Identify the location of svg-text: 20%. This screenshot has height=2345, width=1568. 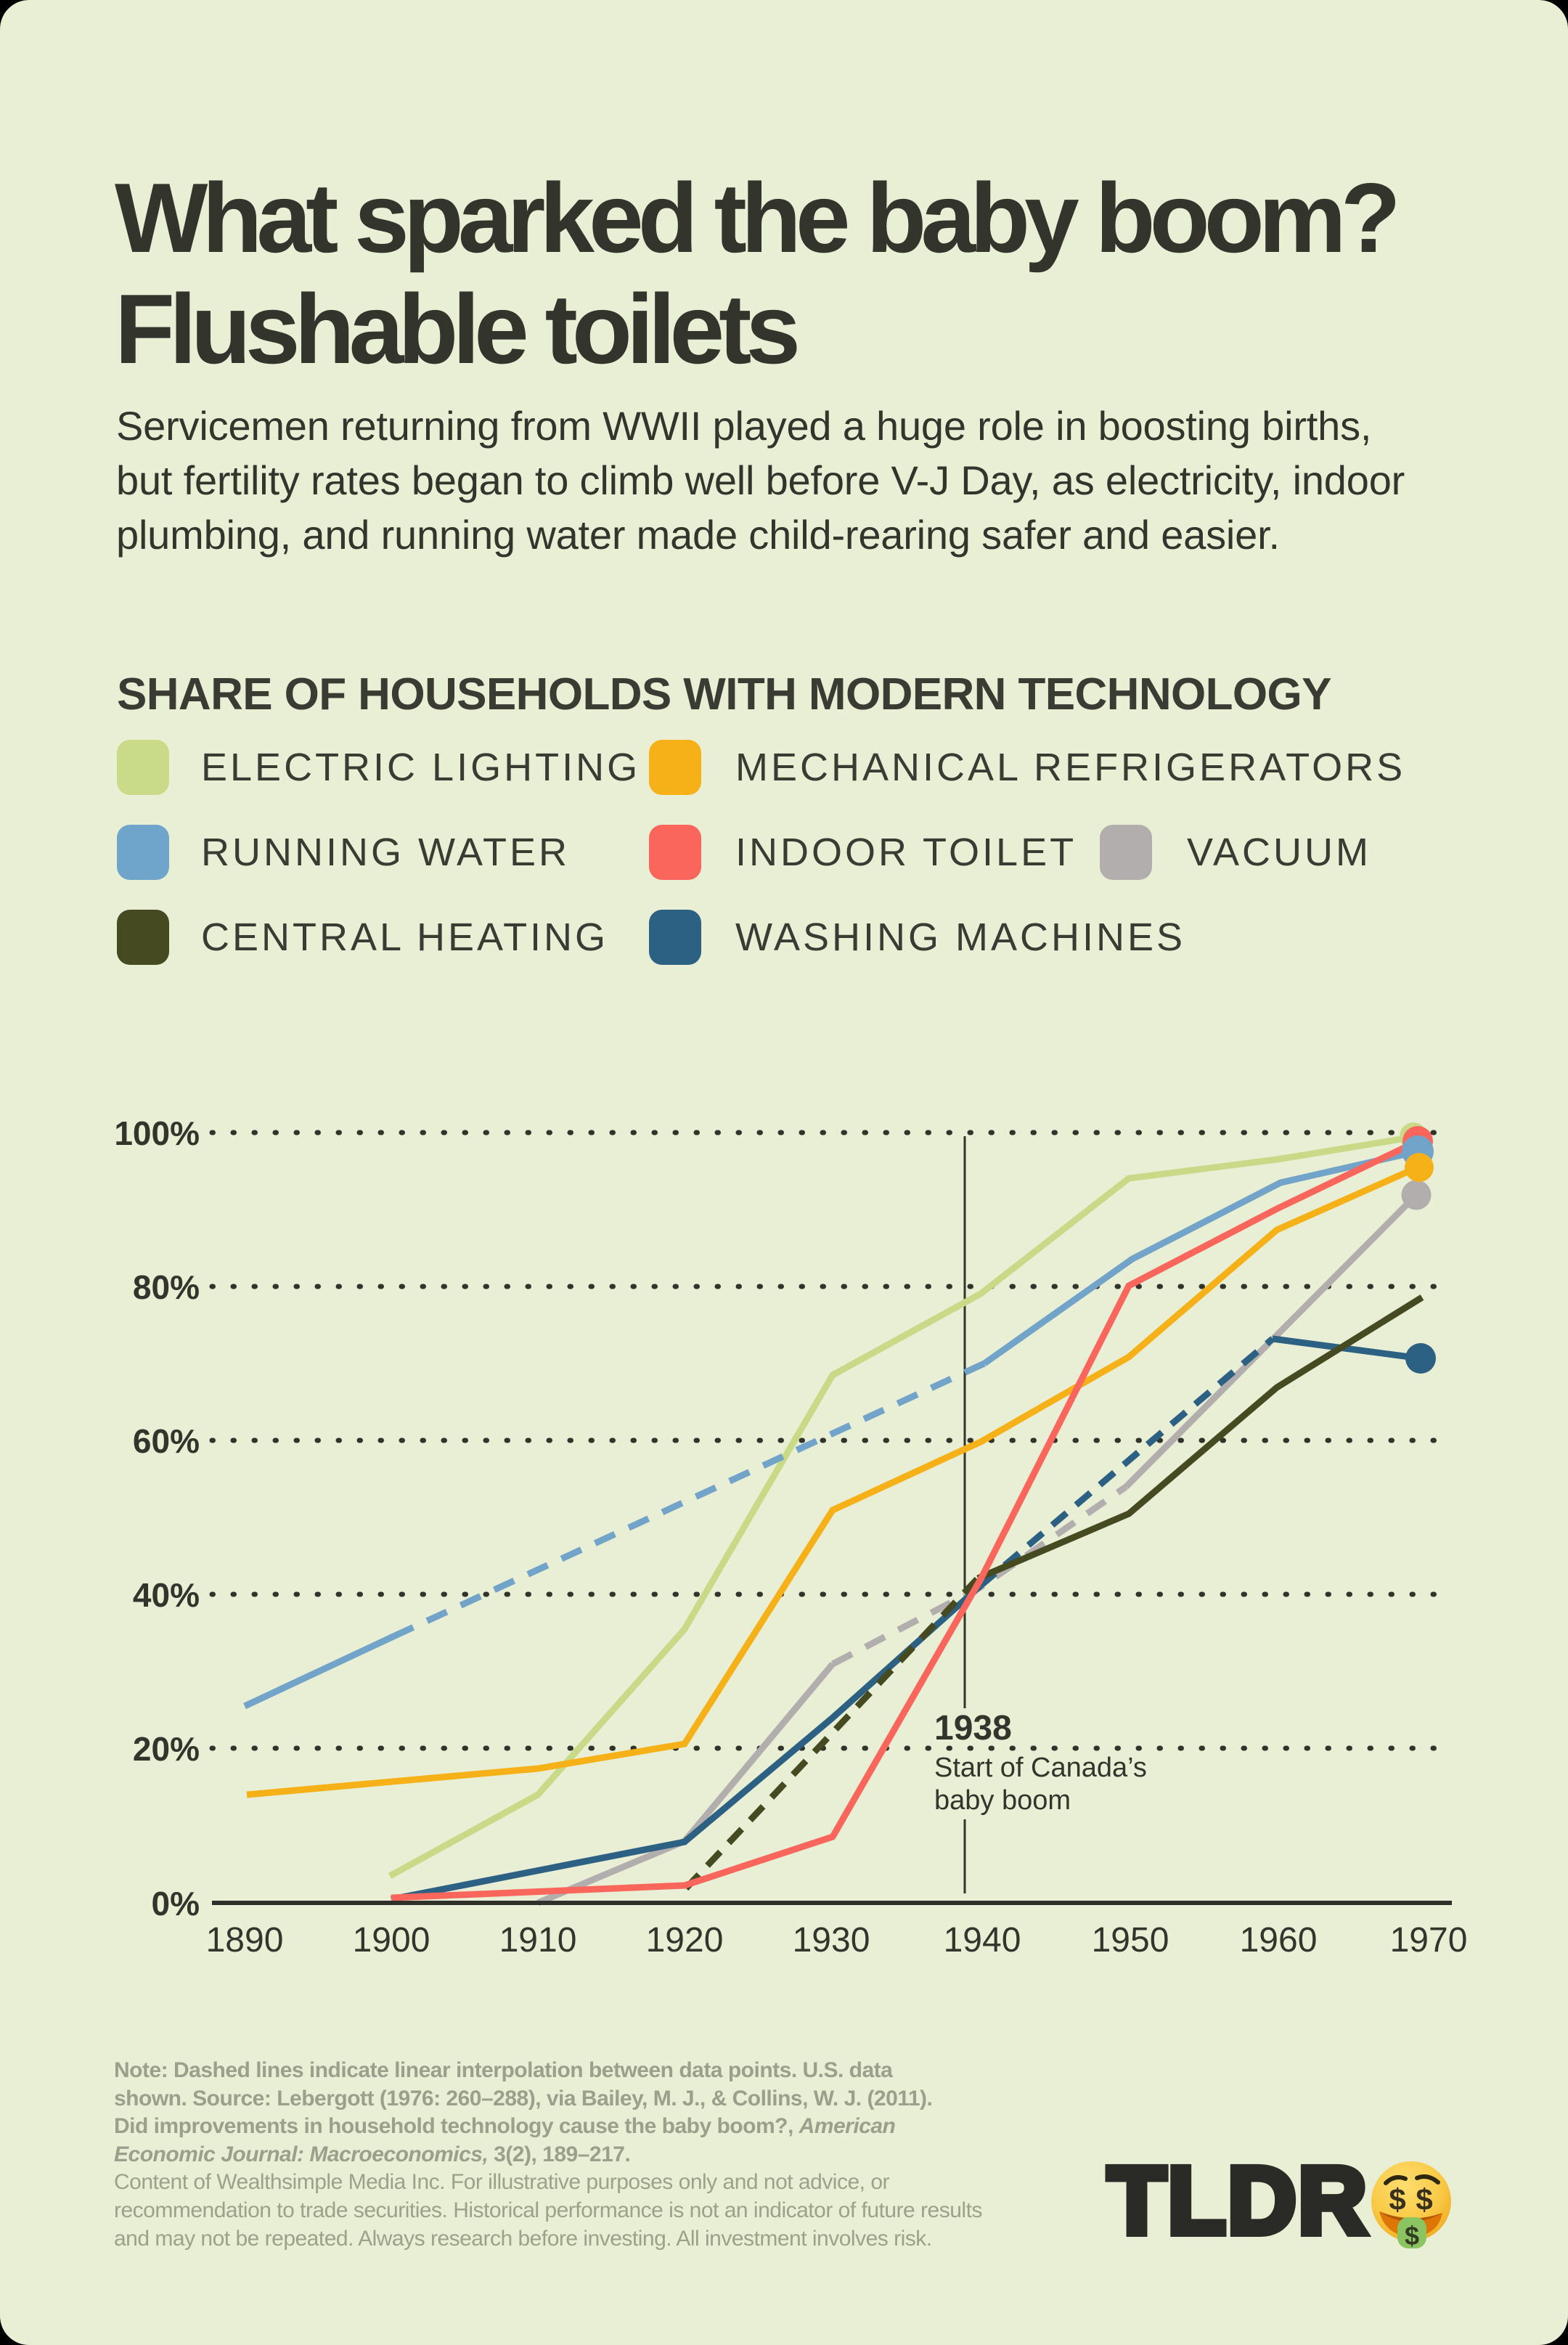
(166, 1749).